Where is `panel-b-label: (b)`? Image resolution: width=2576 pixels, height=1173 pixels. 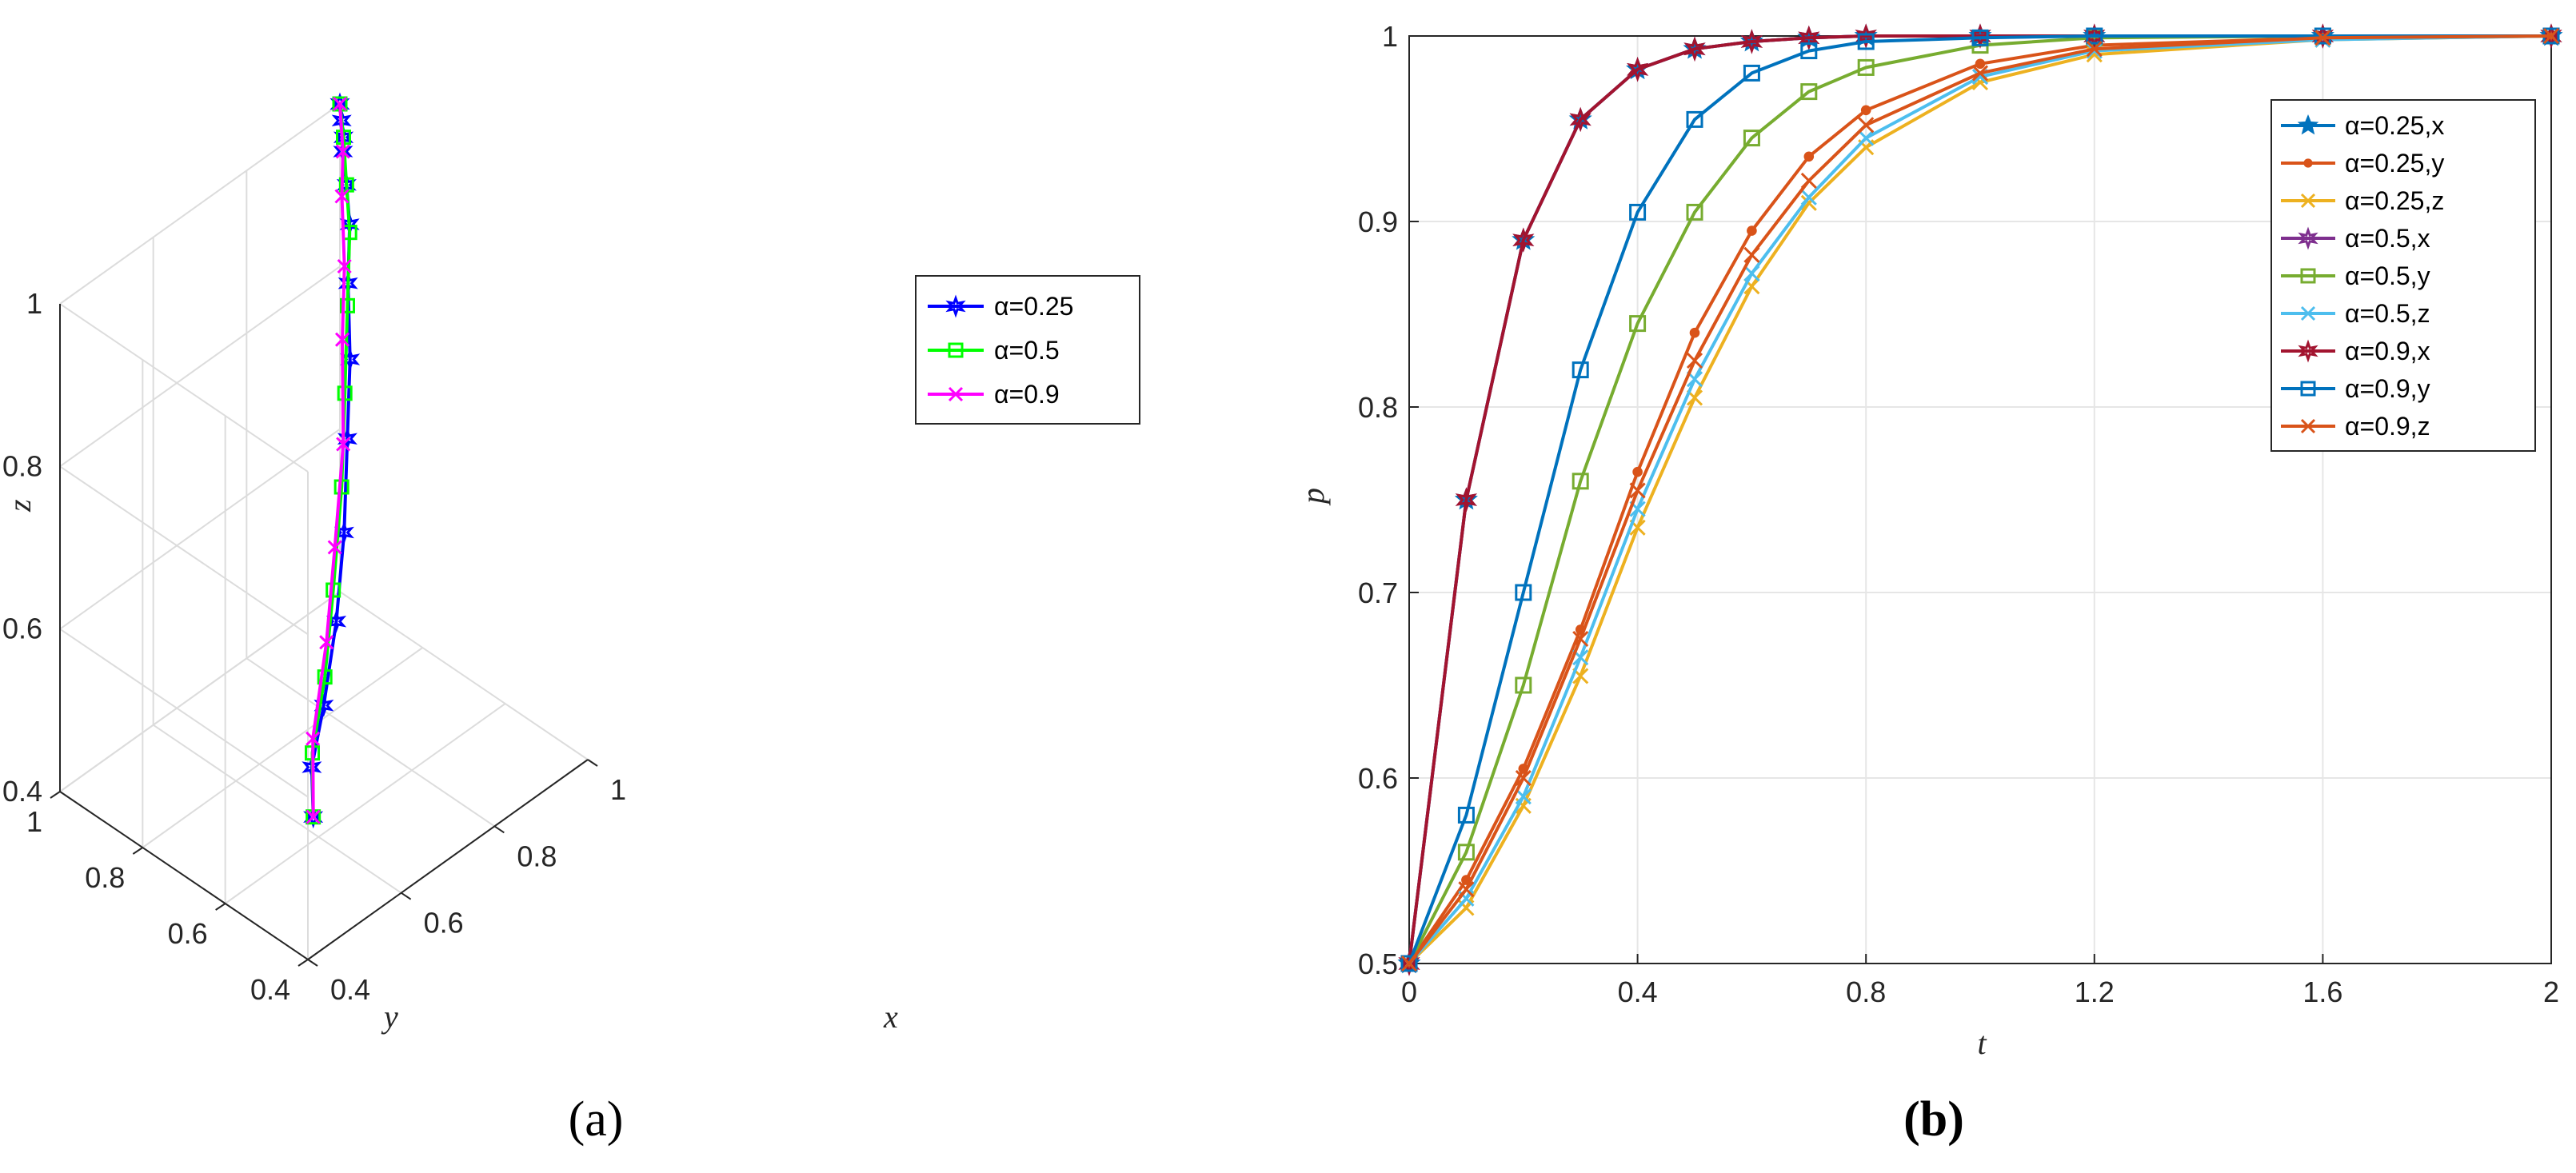
panel-b-label: (b) is located at coordinates (1934, 1119).